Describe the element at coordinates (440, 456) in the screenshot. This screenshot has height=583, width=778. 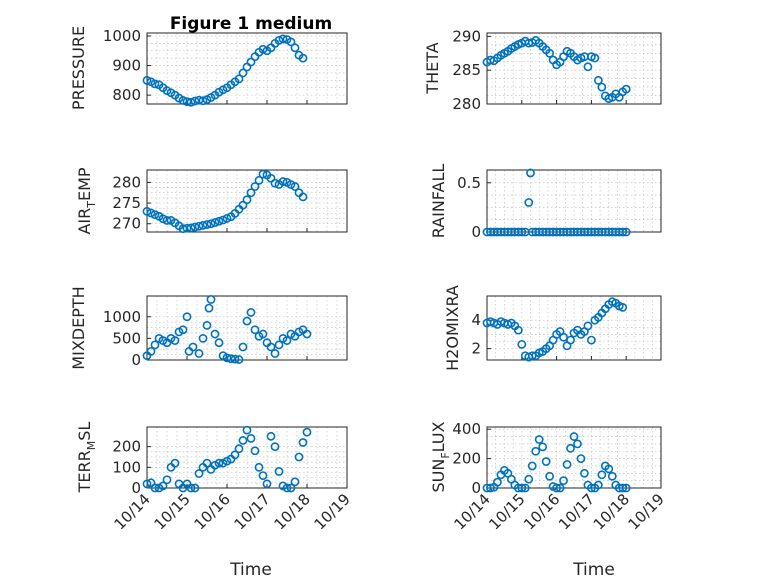
I see `y-axis-label: SUNFLUX` at that location.